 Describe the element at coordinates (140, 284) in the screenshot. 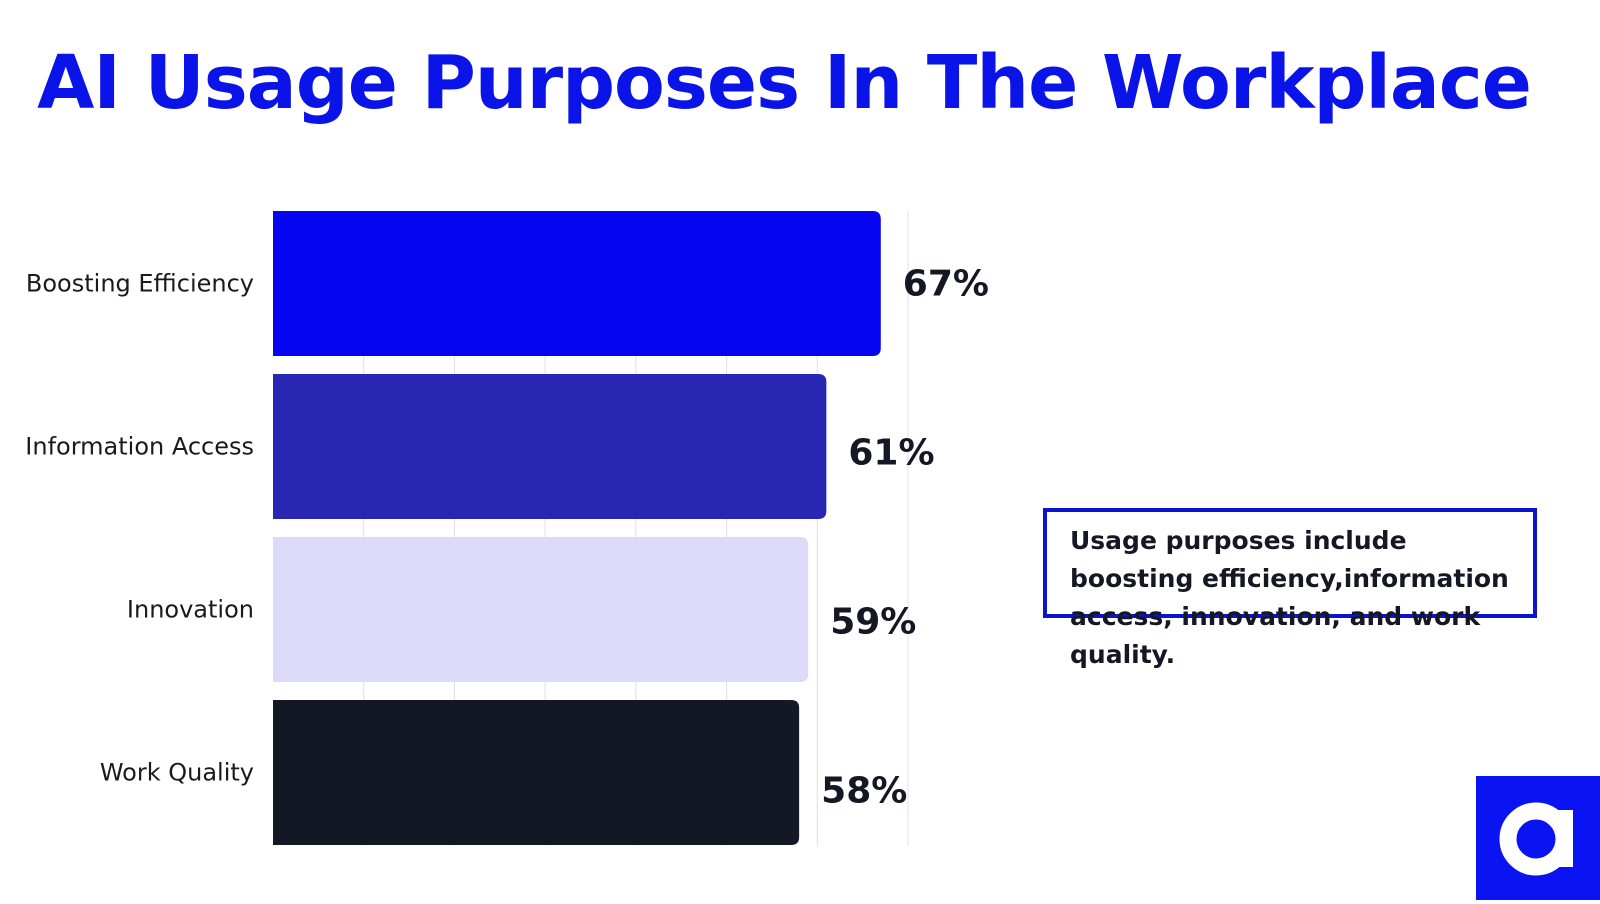

I see `category-label: Boosting Efficiency` at that location.